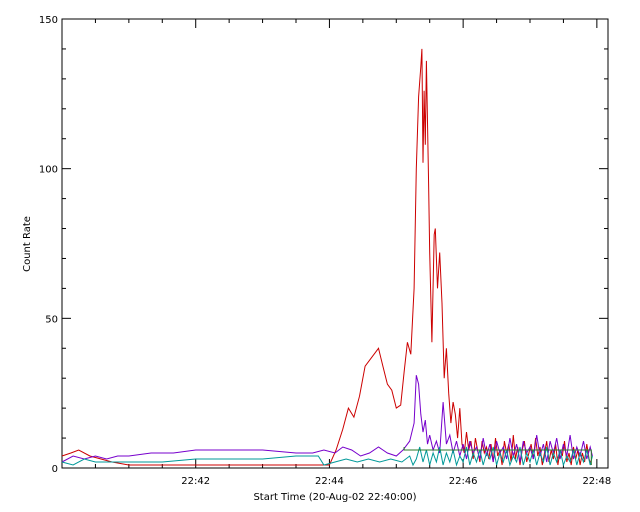  What do you see at coordinates (51, 319) in the screenshot?
I see `y-tick-label: 50` at bounding box center [51, 319].